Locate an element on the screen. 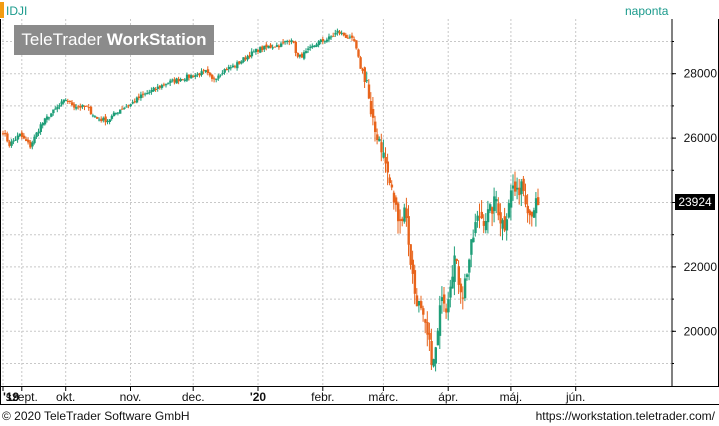  source-url-link: https://workstation.teletrader.com/ is located at coordinates (625, 416).